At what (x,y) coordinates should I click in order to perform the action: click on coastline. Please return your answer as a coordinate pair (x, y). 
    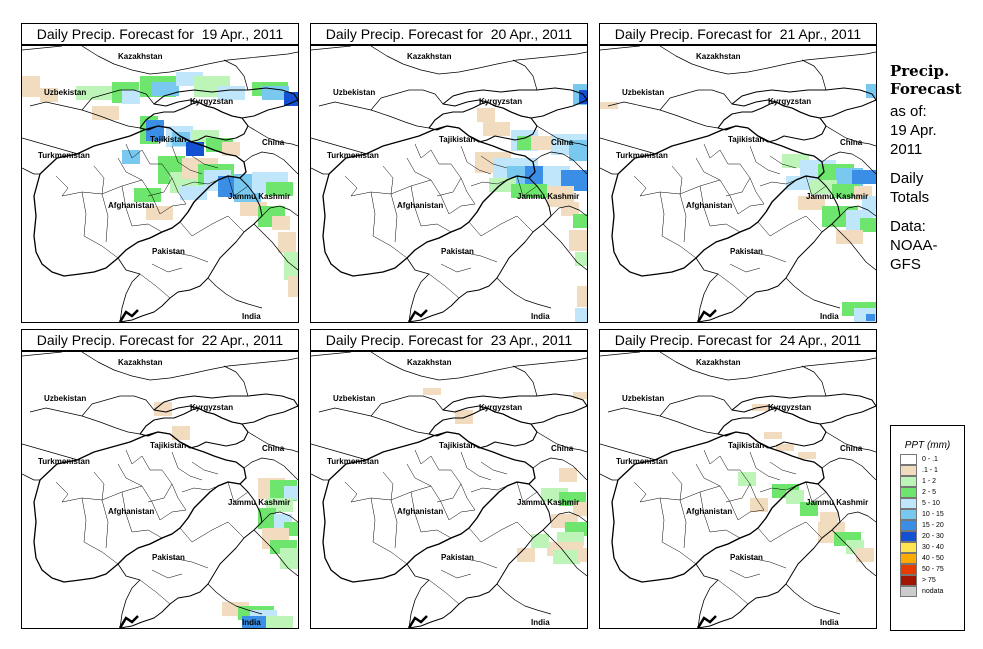
    Looking at the image, I should click on (417, 315).